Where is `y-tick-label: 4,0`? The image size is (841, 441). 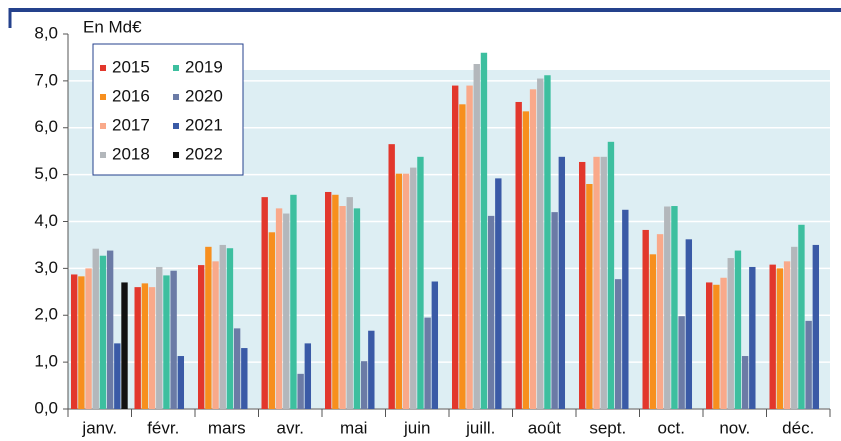
y-tick-label: 4,0 is located at coordinates (46, 220).